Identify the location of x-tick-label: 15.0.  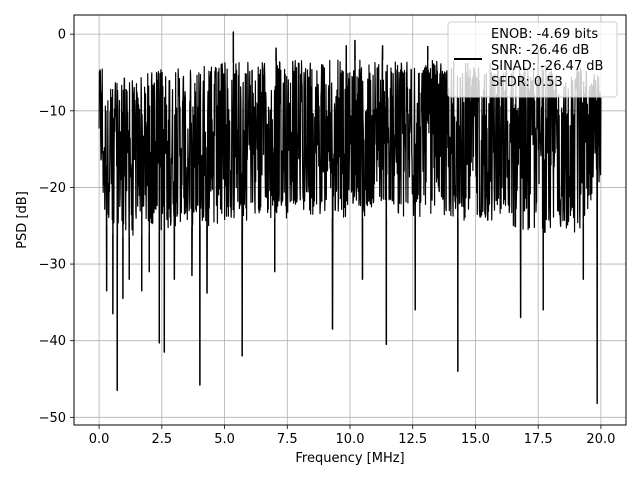
(475, 439).